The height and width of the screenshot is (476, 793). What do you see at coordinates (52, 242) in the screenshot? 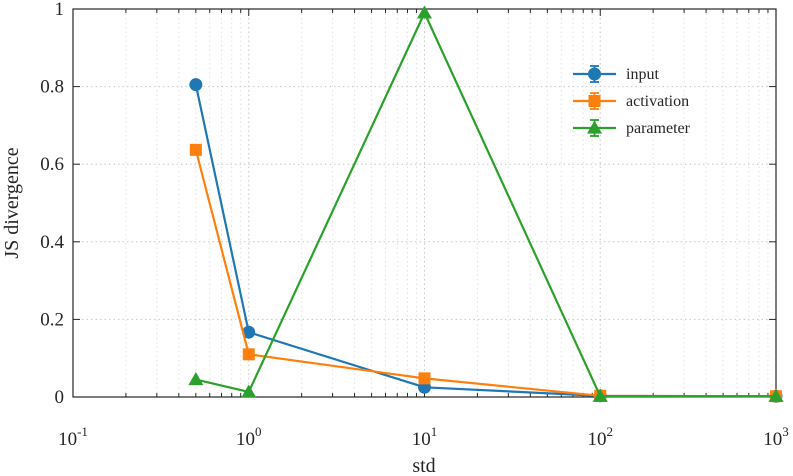
I see `y-tick-label: 0.4` at bounding box center [52, 242].